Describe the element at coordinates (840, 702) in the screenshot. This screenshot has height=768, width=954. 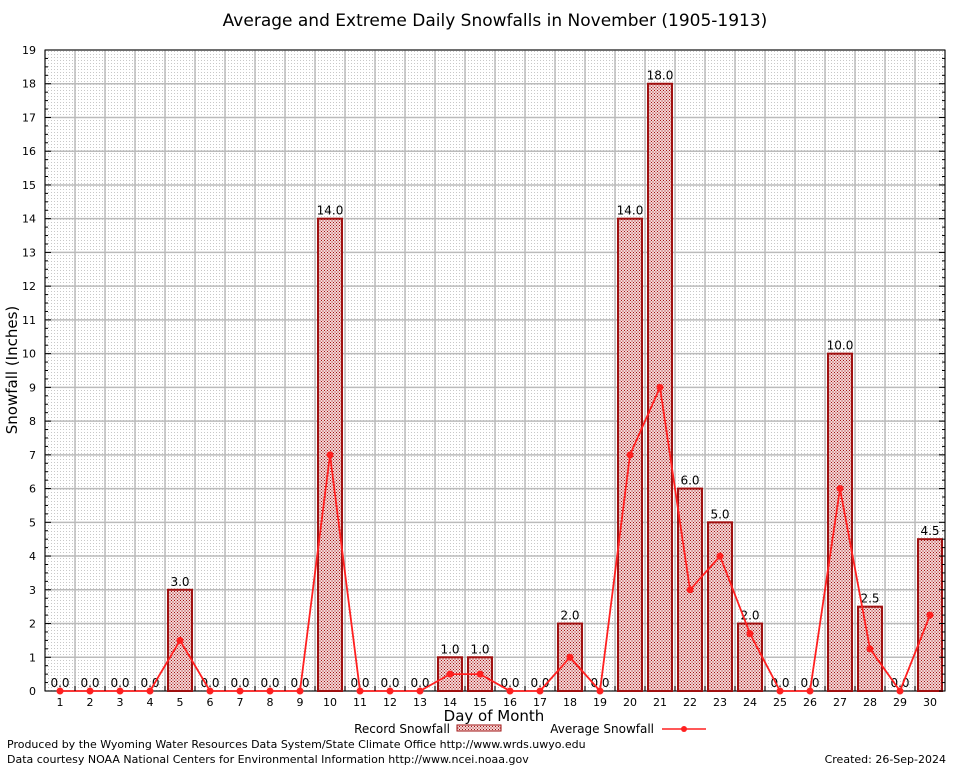
I see `x-tick-label: 27` at that location.